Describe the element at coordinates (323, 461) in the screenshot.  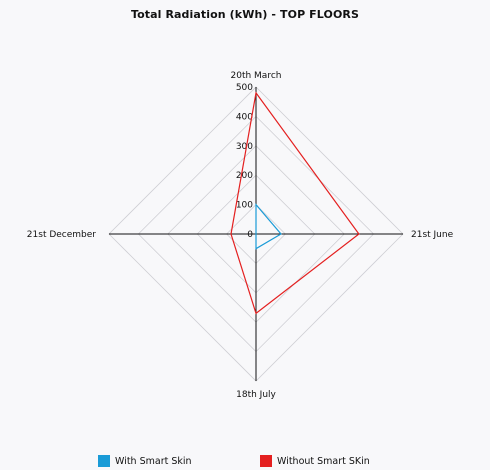
I see `legend-label-without-smart-skin: Without Smart SKin` at that location.